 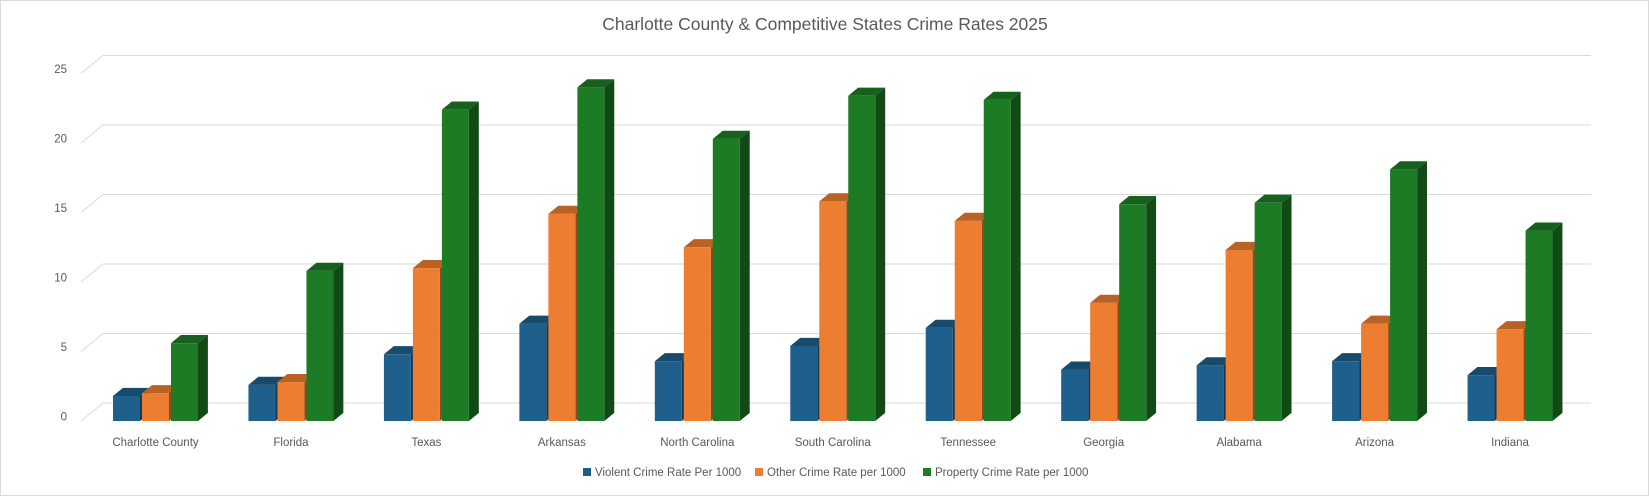 I want to click on y-axis-ticks: 0 5 10 15 20 25, so click(x=60, y=244).